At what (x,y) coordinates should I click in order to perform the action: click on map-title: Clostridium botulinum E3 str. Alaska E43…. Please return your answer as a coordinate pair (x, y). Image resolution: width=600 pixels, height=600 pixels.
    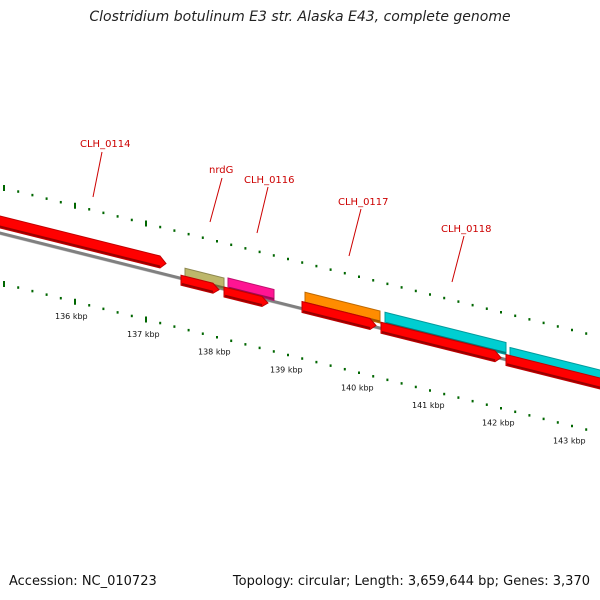
    Looking at the image, I should click on (300, 17).